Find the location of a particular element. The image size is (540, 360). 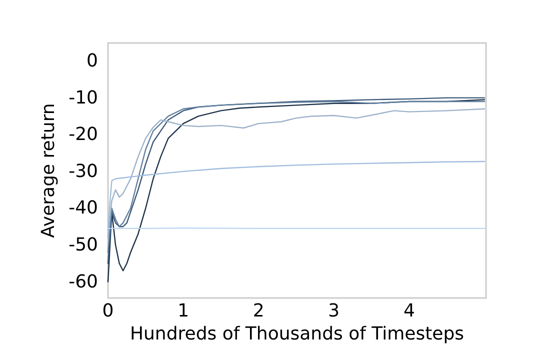

x-axis-title: Hundreds of Thousands of Timesteps is located at coordinates (297, 333).